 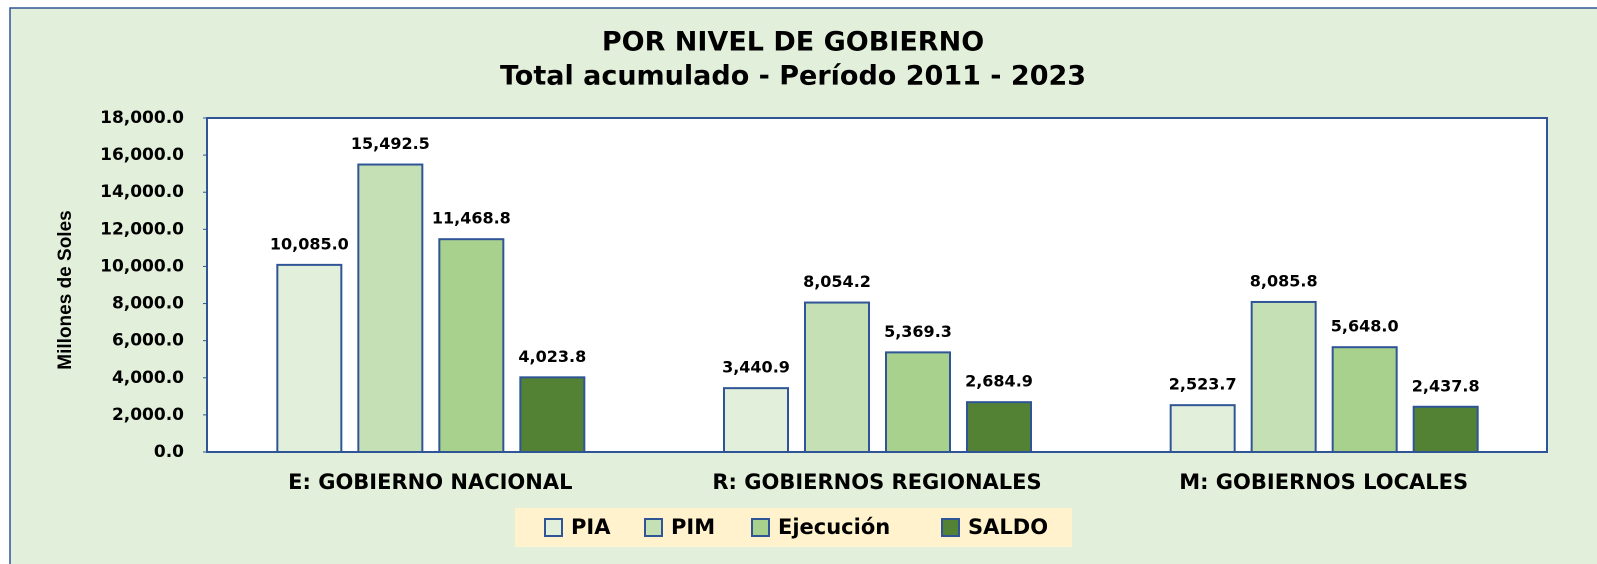 What do you see at coordinates (1284, 280) in the screenshot?
I see `data-label: 8,085.8` at bounding box center [1284, 280].